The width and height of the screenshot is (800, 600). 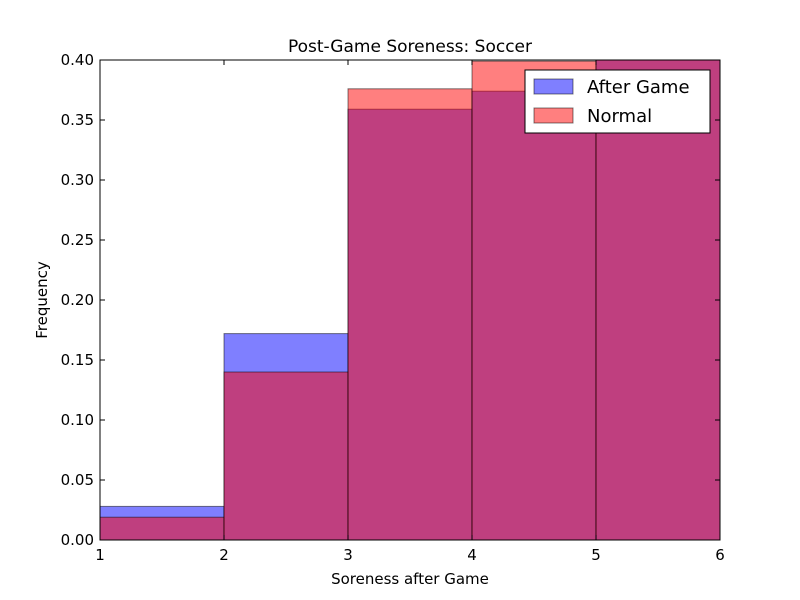 I want to click on legend-label-1: After Game, so click(x=638, y=87).